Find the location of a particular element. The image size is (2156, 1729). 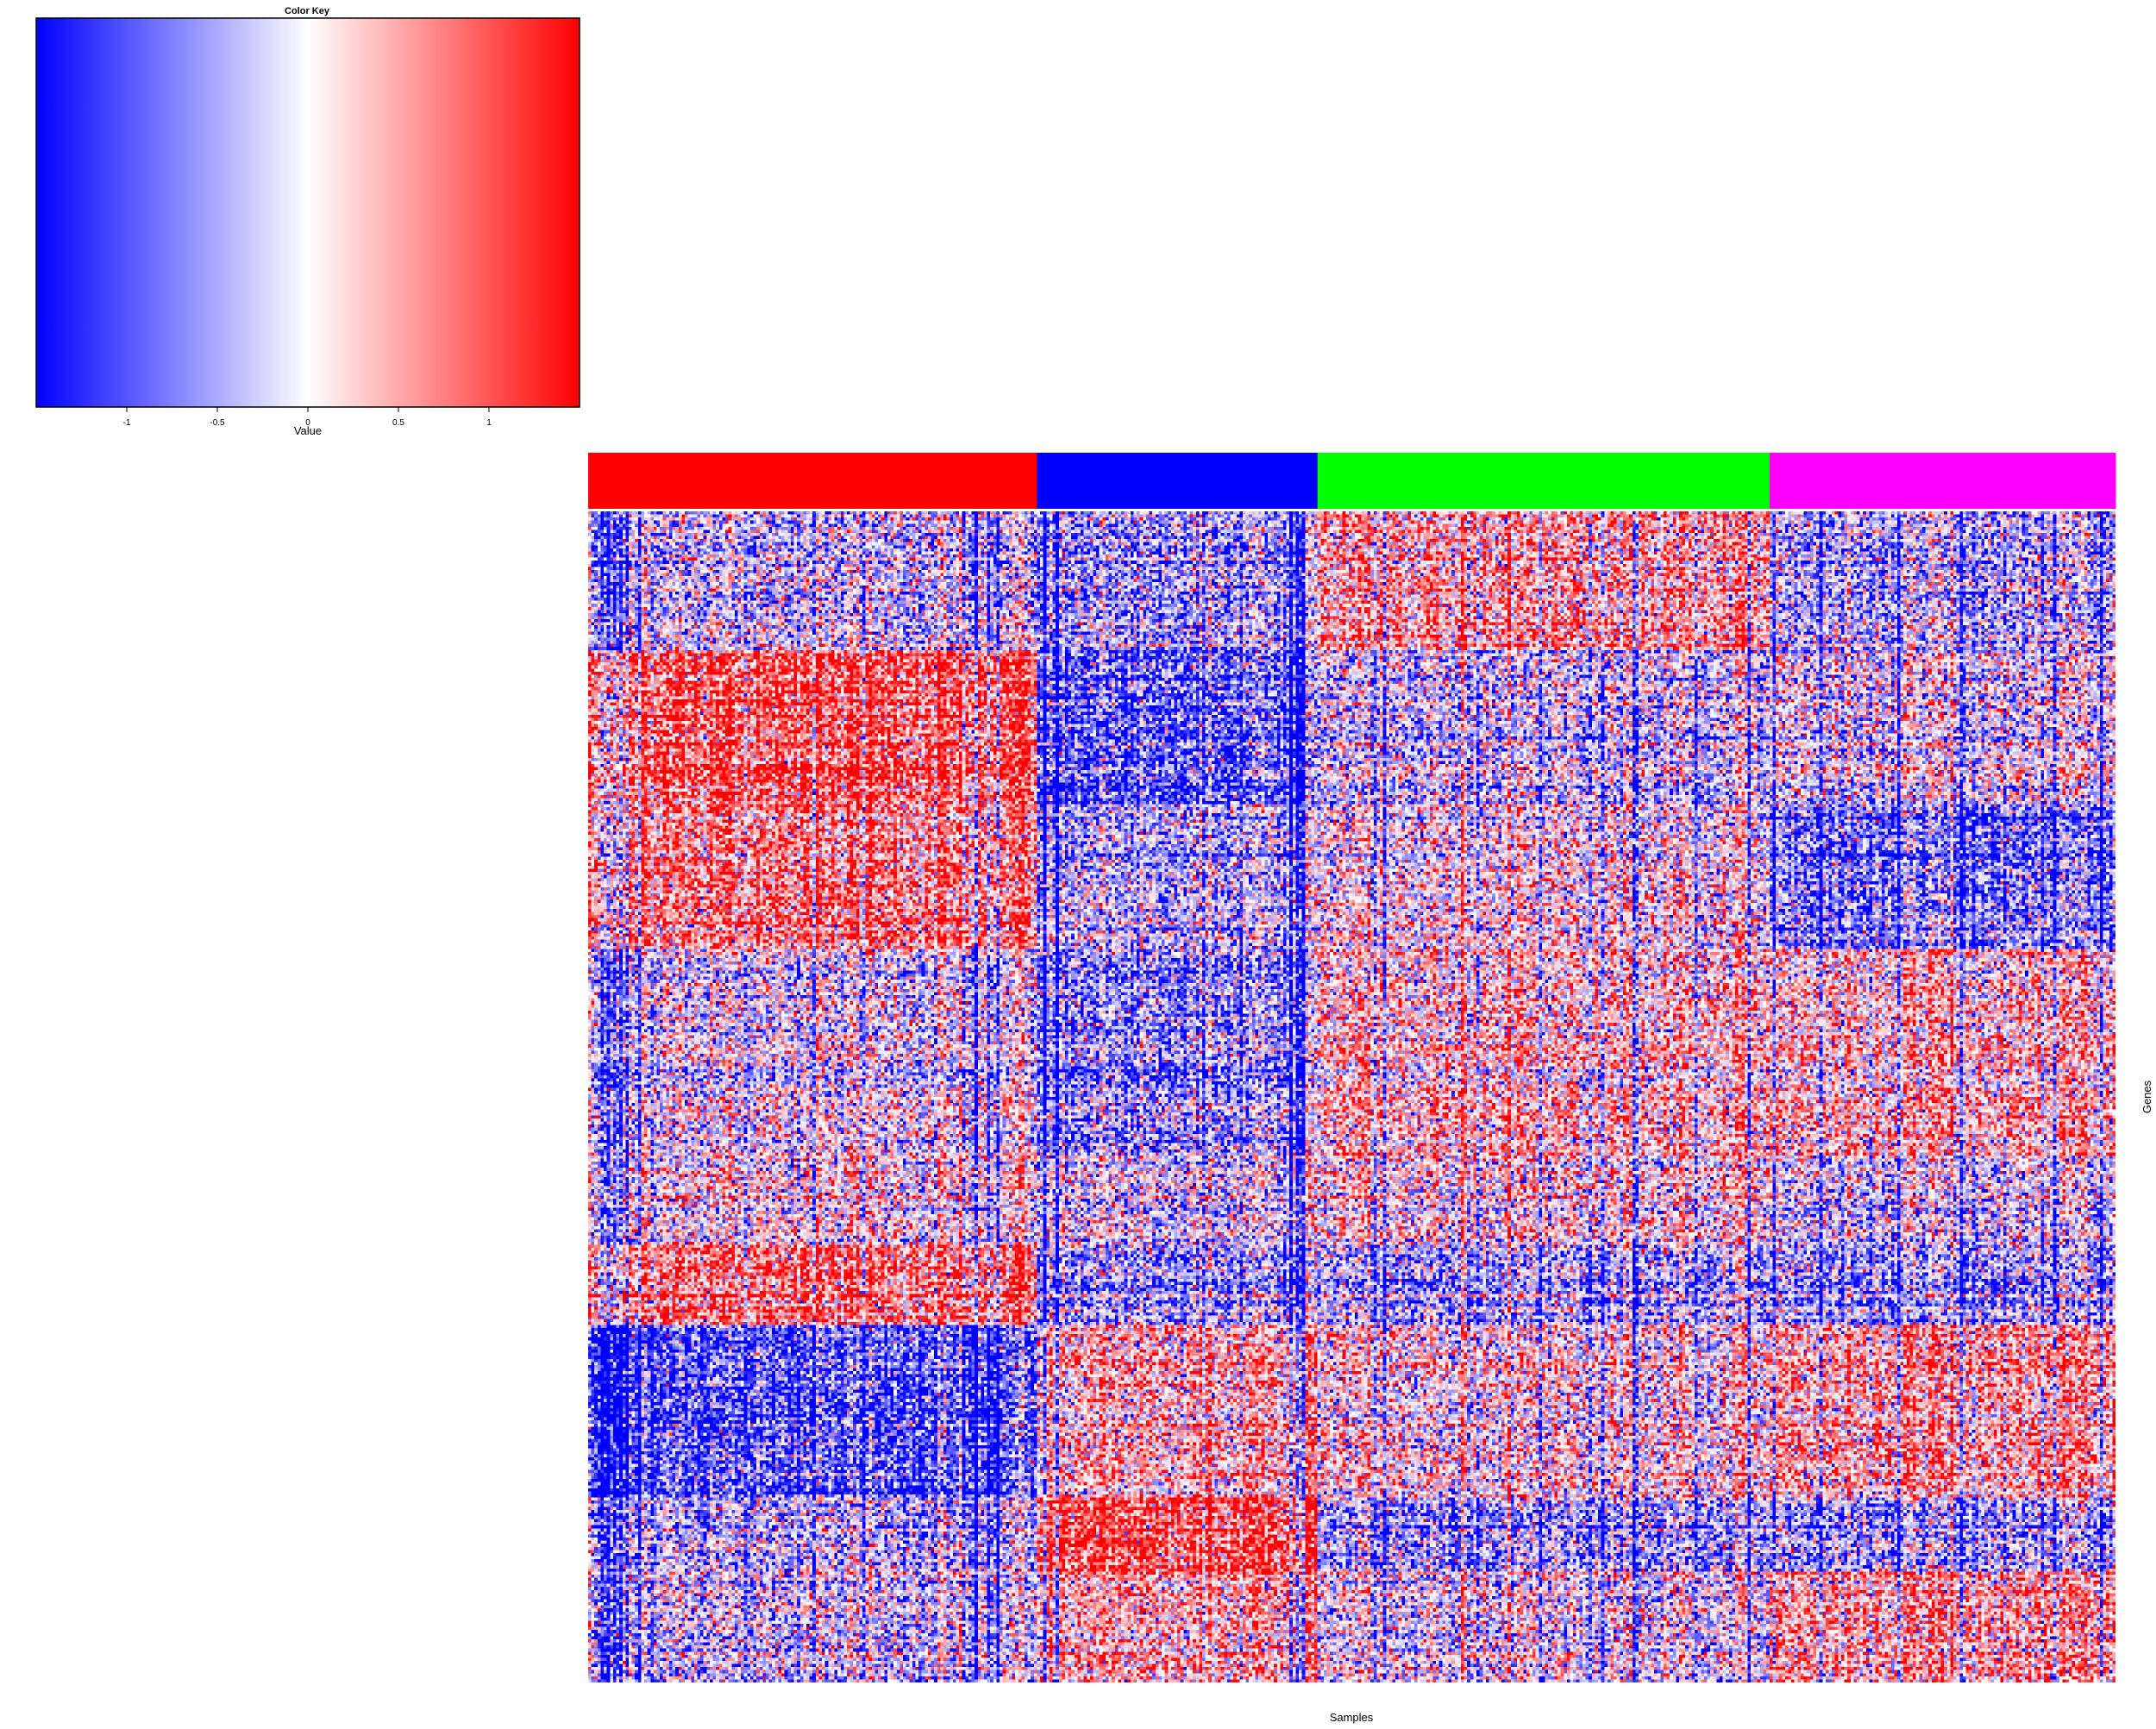

color-key-tick-label: -1 is located at coordinates (127, 423).